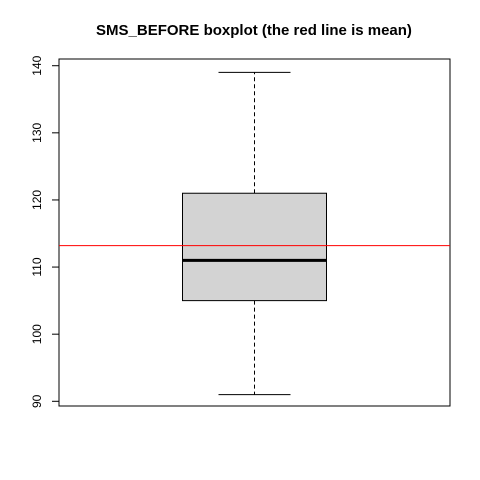  Describe the element at coordinates (37, 65) in the screenshot. I see `y-tick-label-140: 140` at that location.